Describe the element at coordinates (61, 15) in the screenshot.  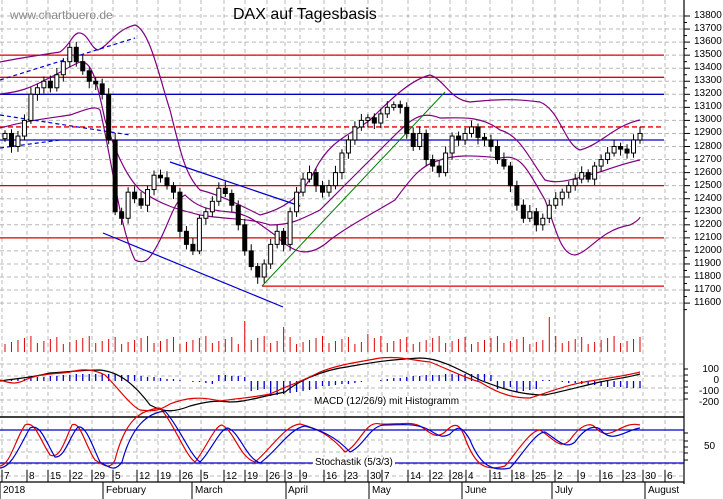
I see `watermark: www.chartbuero.de` at that location.